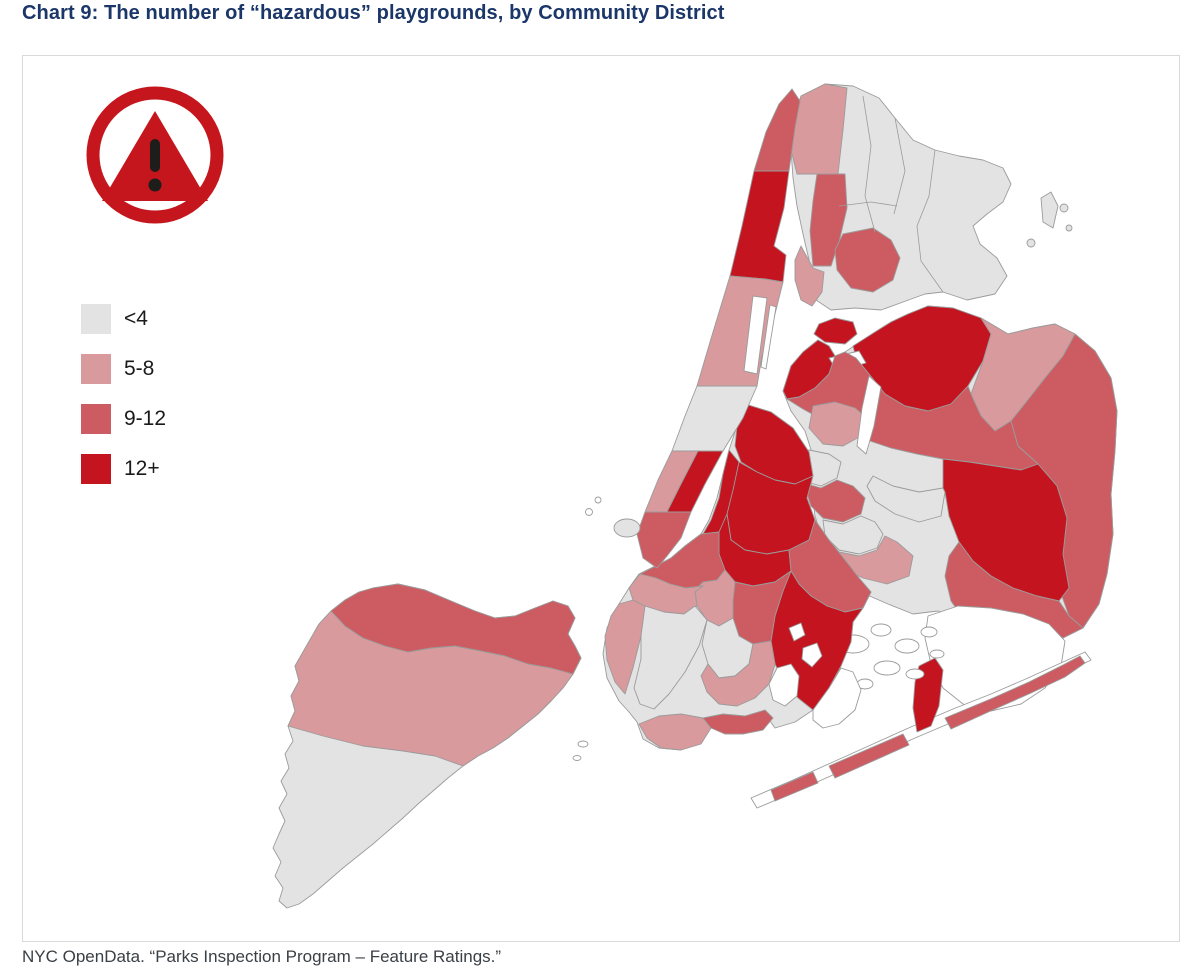  I want to click on district-bx-mott-haven, so click(809, 276).